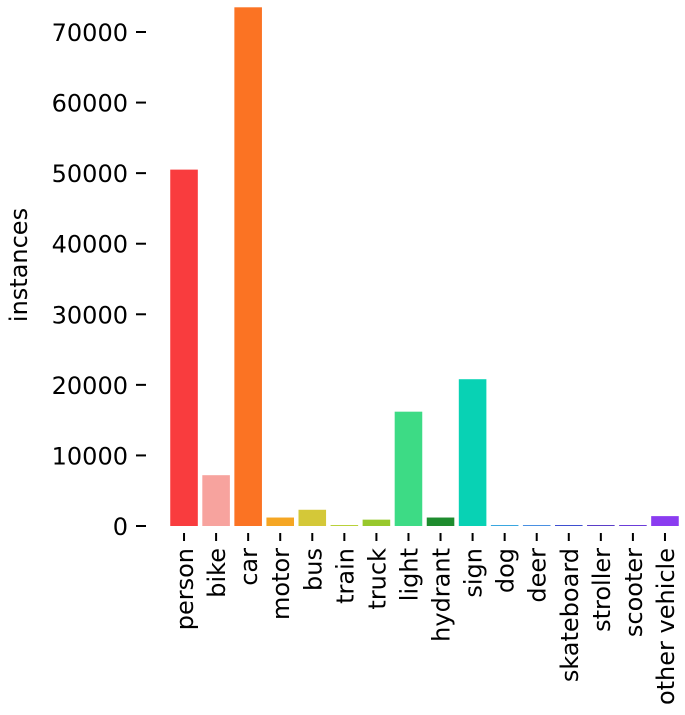  I want to click on x-tick-label: stroller, so click(602, 590).